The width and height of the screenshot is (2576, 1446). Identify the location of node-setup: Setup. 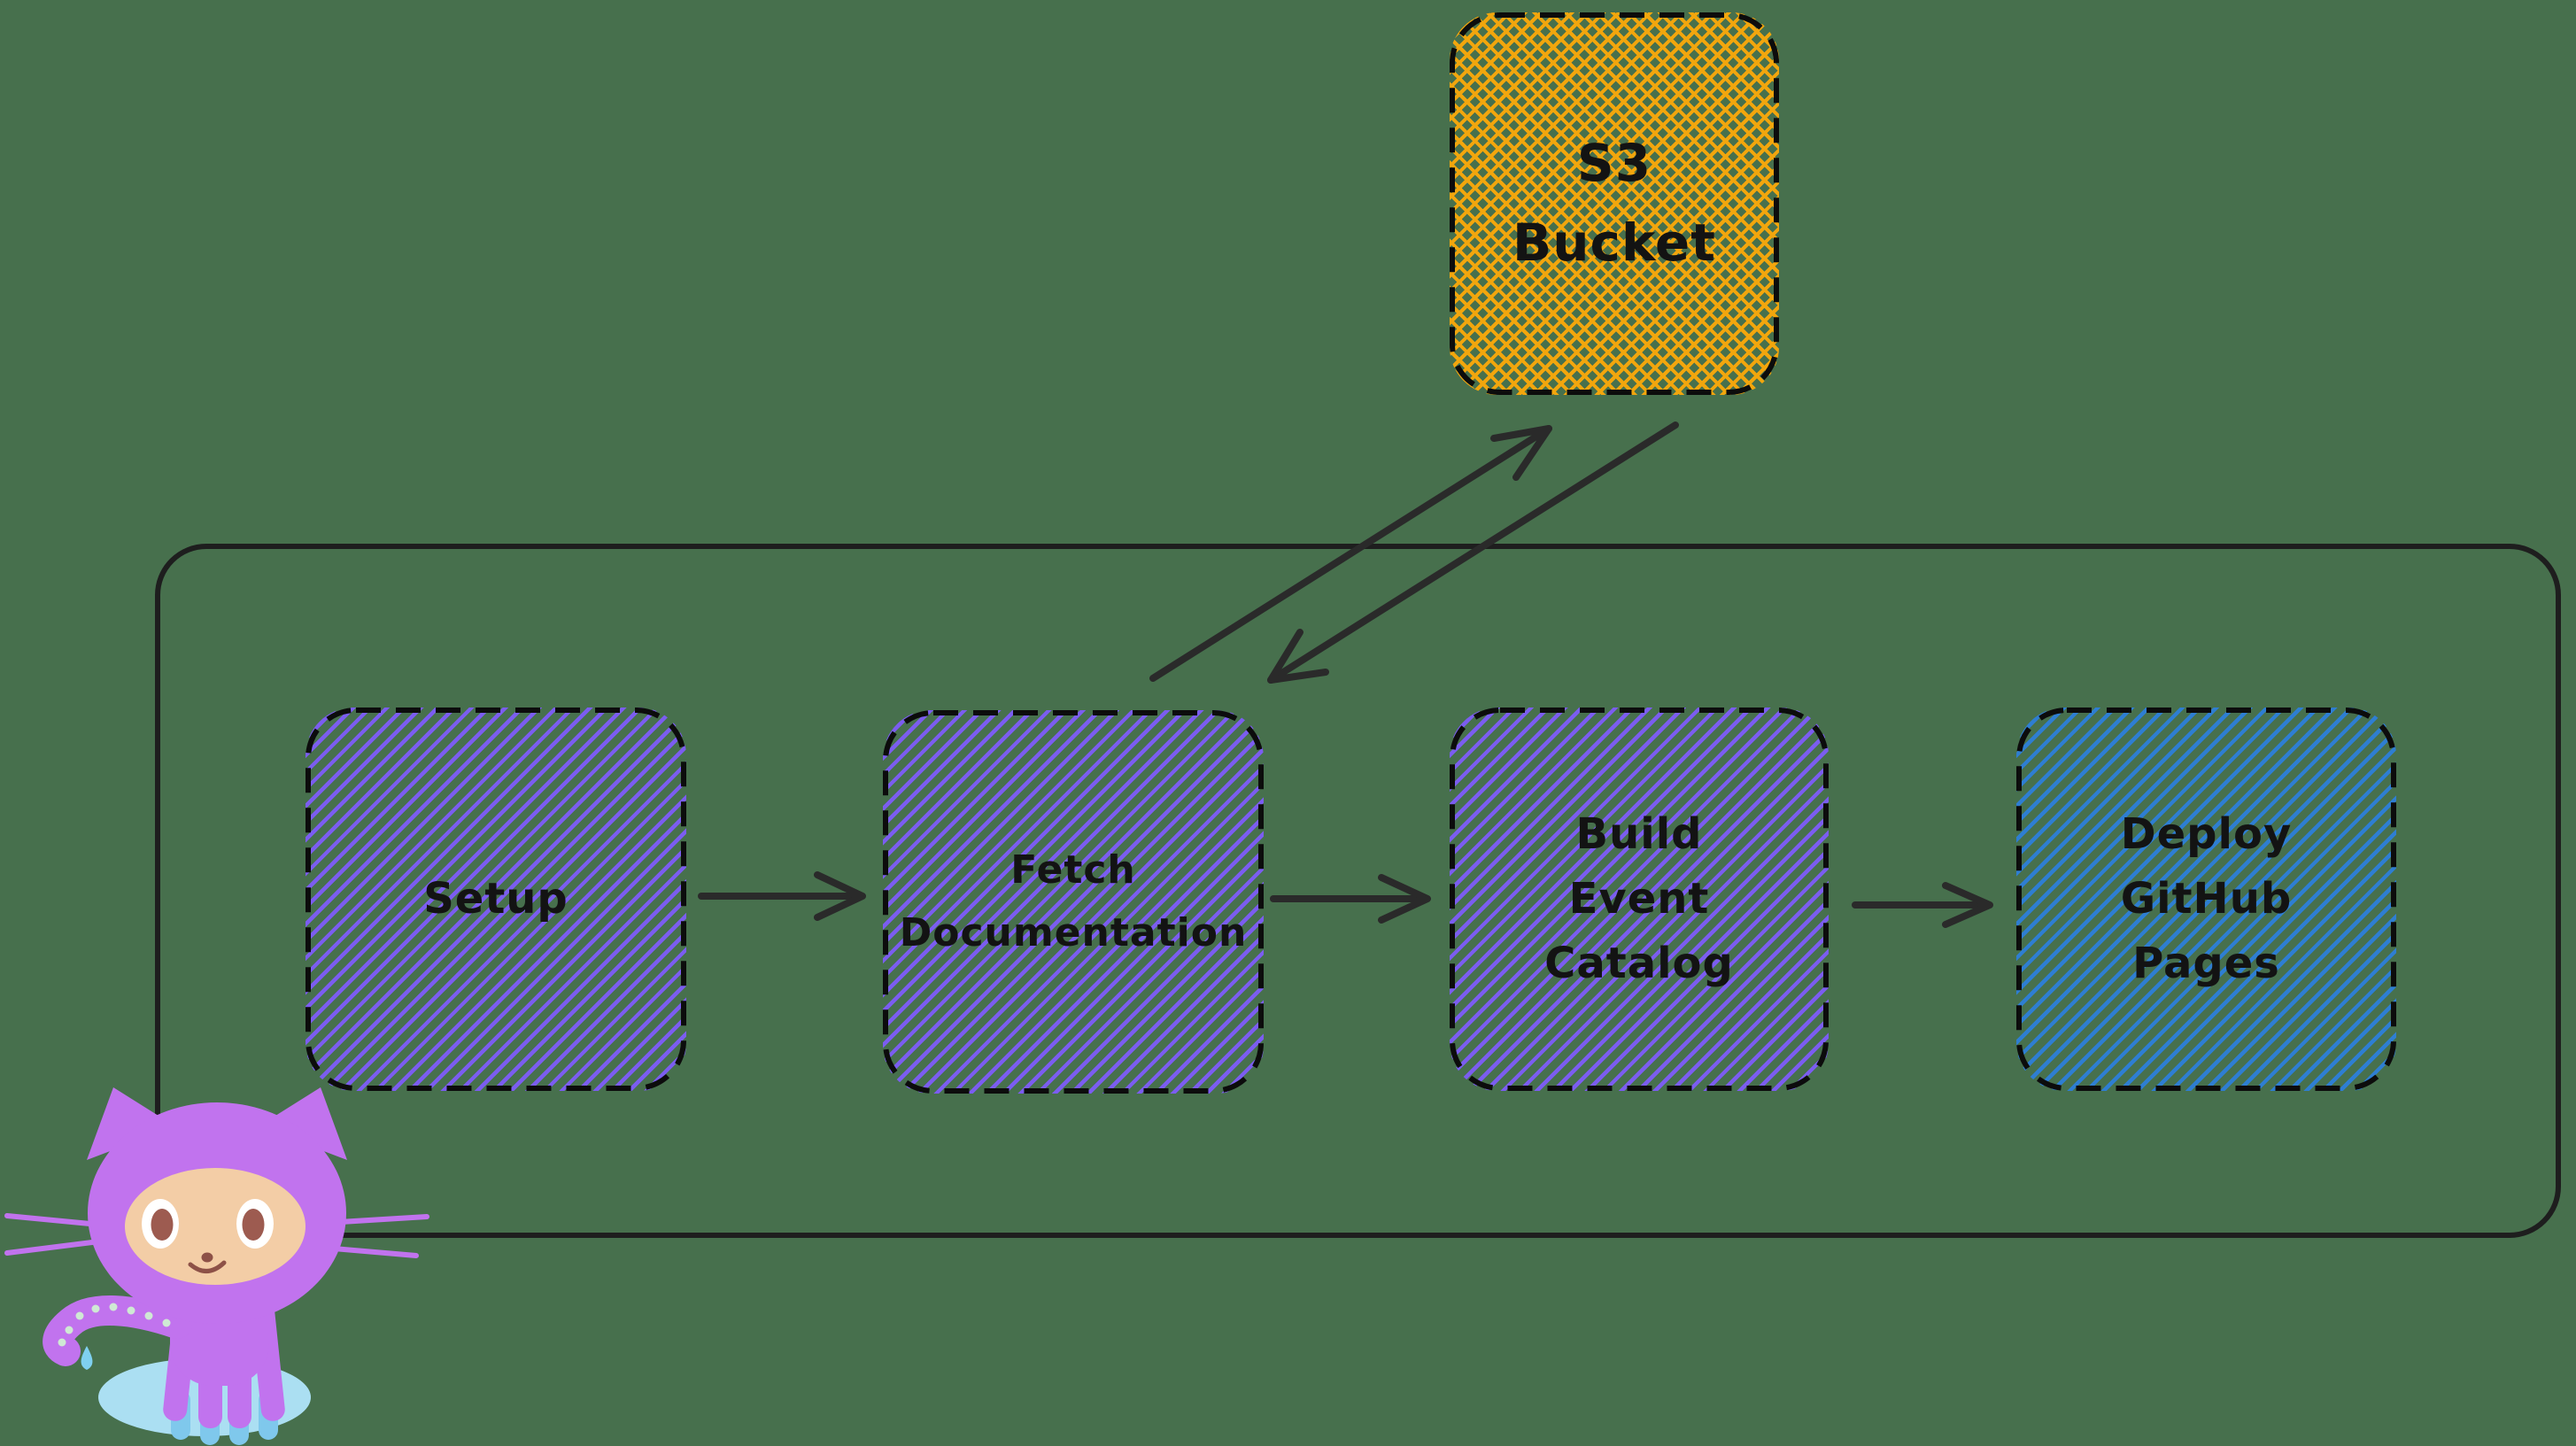
(496, 899).